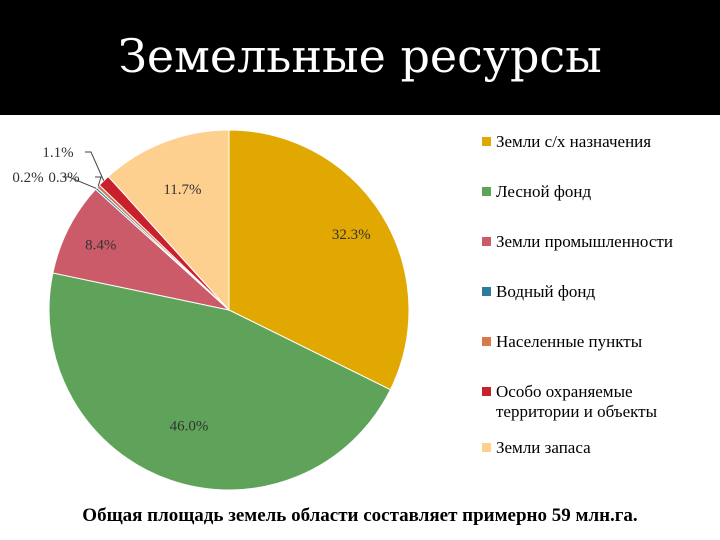 This screenshot has width=720, height=540. Describe the element at coordinates (574, 141) in the screenshot. I see `legend-label: Земли с/х назначения` at that location.